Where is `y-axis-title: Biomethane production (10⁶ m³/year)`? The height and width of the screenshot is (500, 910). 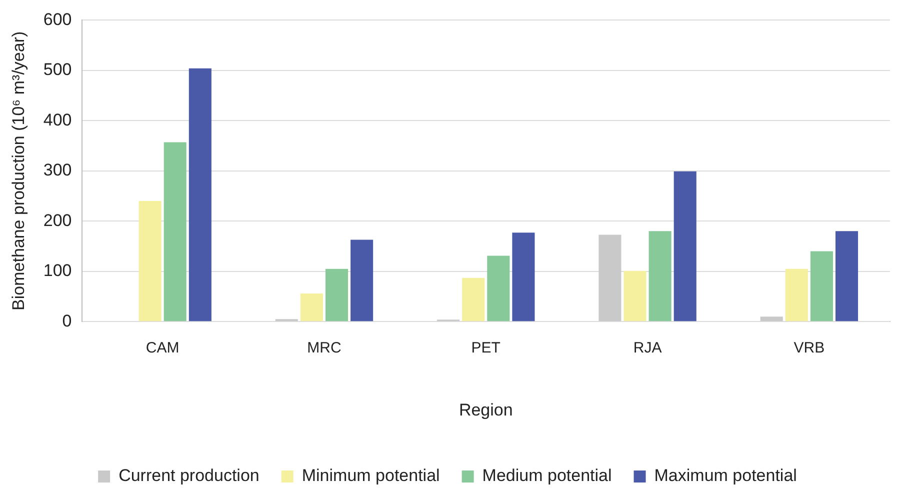
y-axis-title: Biomethane production (10⁶ m³/year) is located at coordinates (18, 170).